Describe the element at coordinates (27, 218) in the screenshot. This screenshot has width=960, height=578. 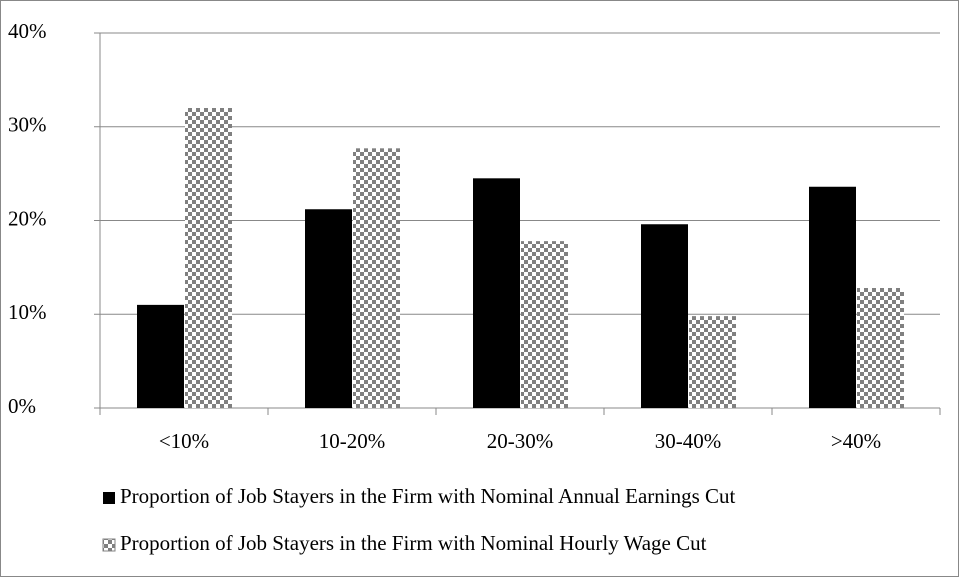
I see `y-tick-label: 20%` at that location.